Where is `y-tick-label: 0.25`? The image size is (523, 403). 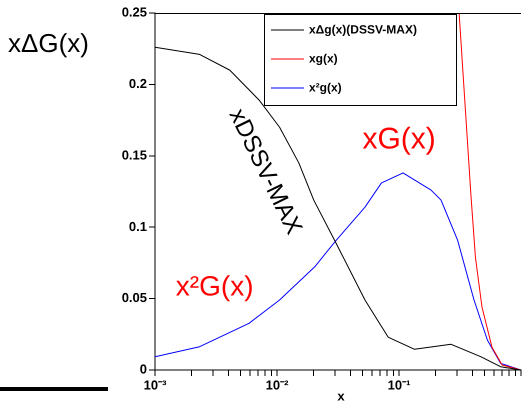 y-tick-label: 0.25 is located at coordinates (134, 12).